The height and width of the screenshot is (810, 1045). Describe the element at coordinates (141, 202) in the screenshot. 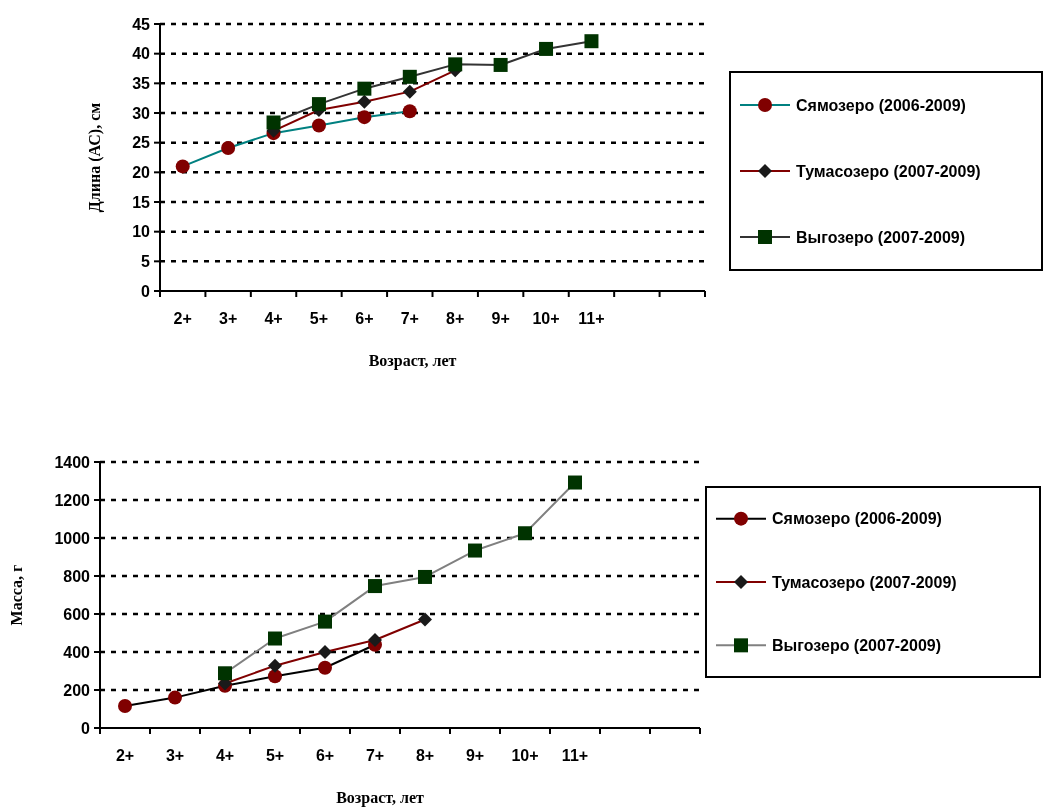

I see `y-tick-label: 15` at that location.